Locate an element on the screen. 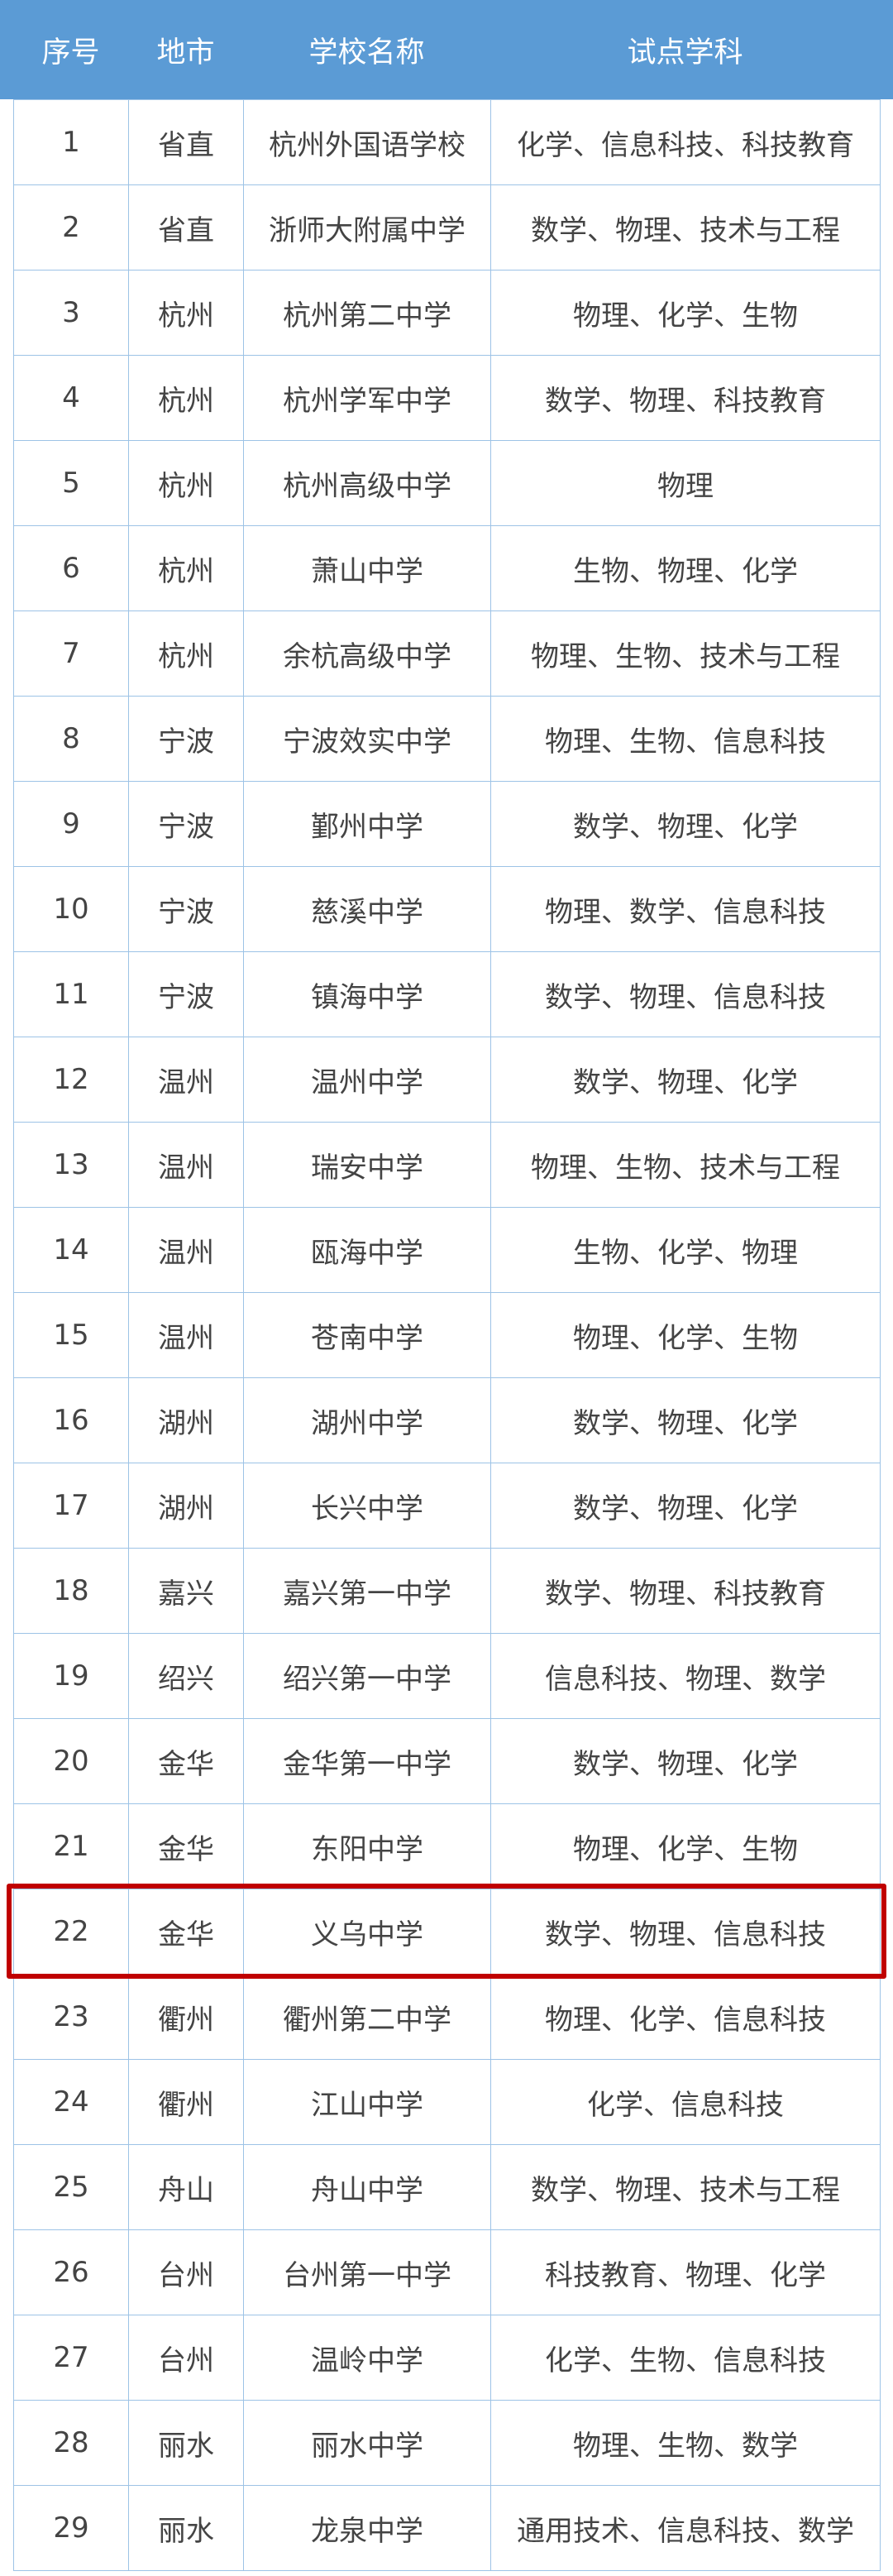 The width and height of the screenshot is (893, 2576). table-cell: 物理 is located at coordinates (685, 483).